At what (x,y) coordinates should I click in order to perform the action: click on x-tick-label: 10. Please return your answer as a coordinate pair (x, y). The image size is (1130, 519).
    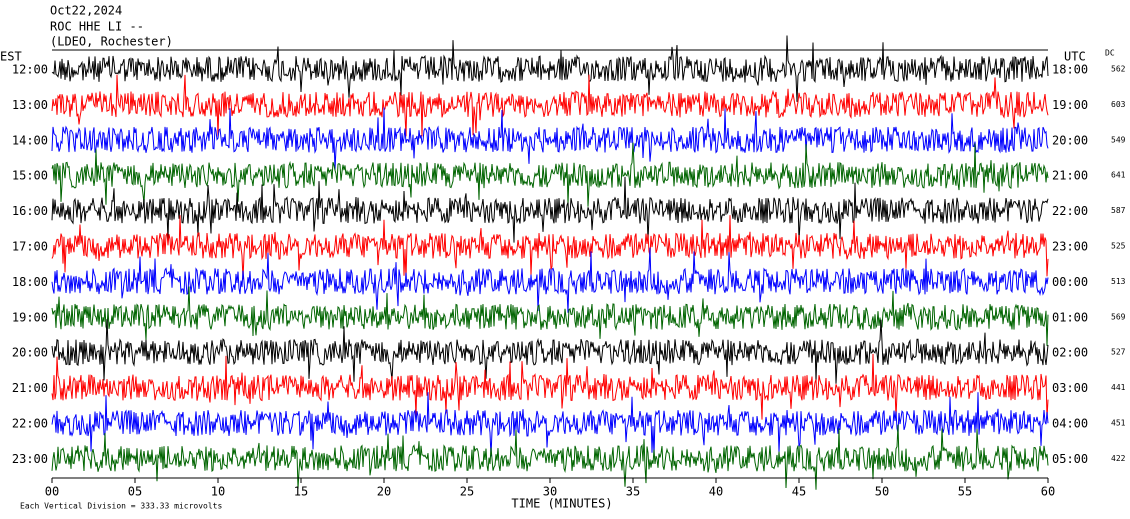
    Looking at the image, I should click on (218, 492).